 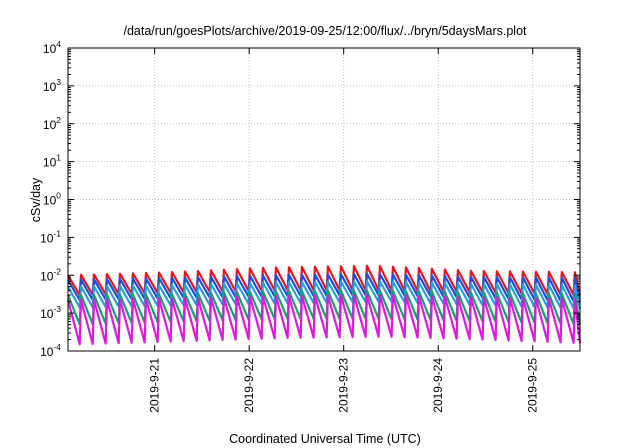 What do you see at coordinates (533, 385) in the screenshot?
I see `x-tick-label: 2019-9-25` at bounding box center [533, 385].